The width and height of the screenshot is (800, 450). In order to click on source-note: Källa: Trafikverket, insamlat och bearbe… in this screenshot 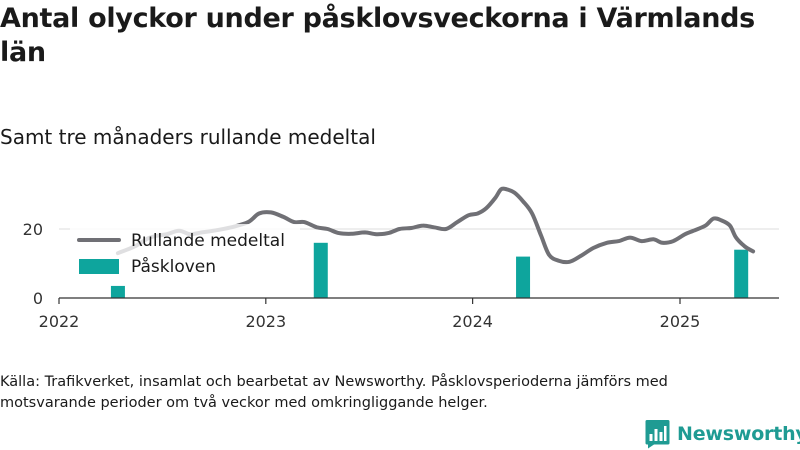, I will do `click(334, 392)`.